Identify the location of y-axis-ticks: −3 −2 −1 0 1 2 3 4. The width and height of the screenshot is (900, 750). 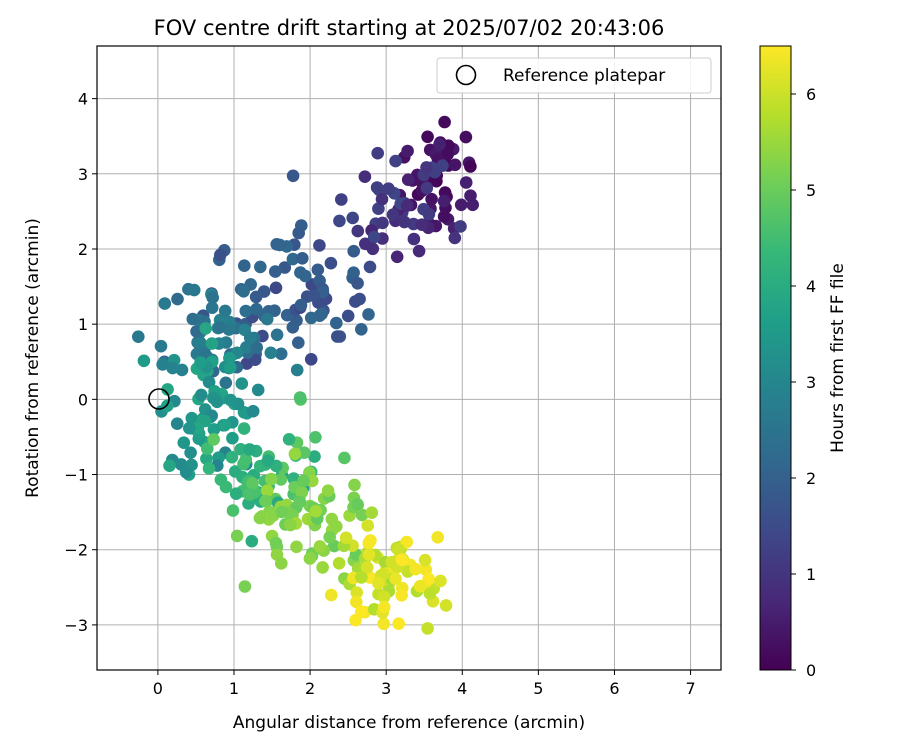
(80, 362).